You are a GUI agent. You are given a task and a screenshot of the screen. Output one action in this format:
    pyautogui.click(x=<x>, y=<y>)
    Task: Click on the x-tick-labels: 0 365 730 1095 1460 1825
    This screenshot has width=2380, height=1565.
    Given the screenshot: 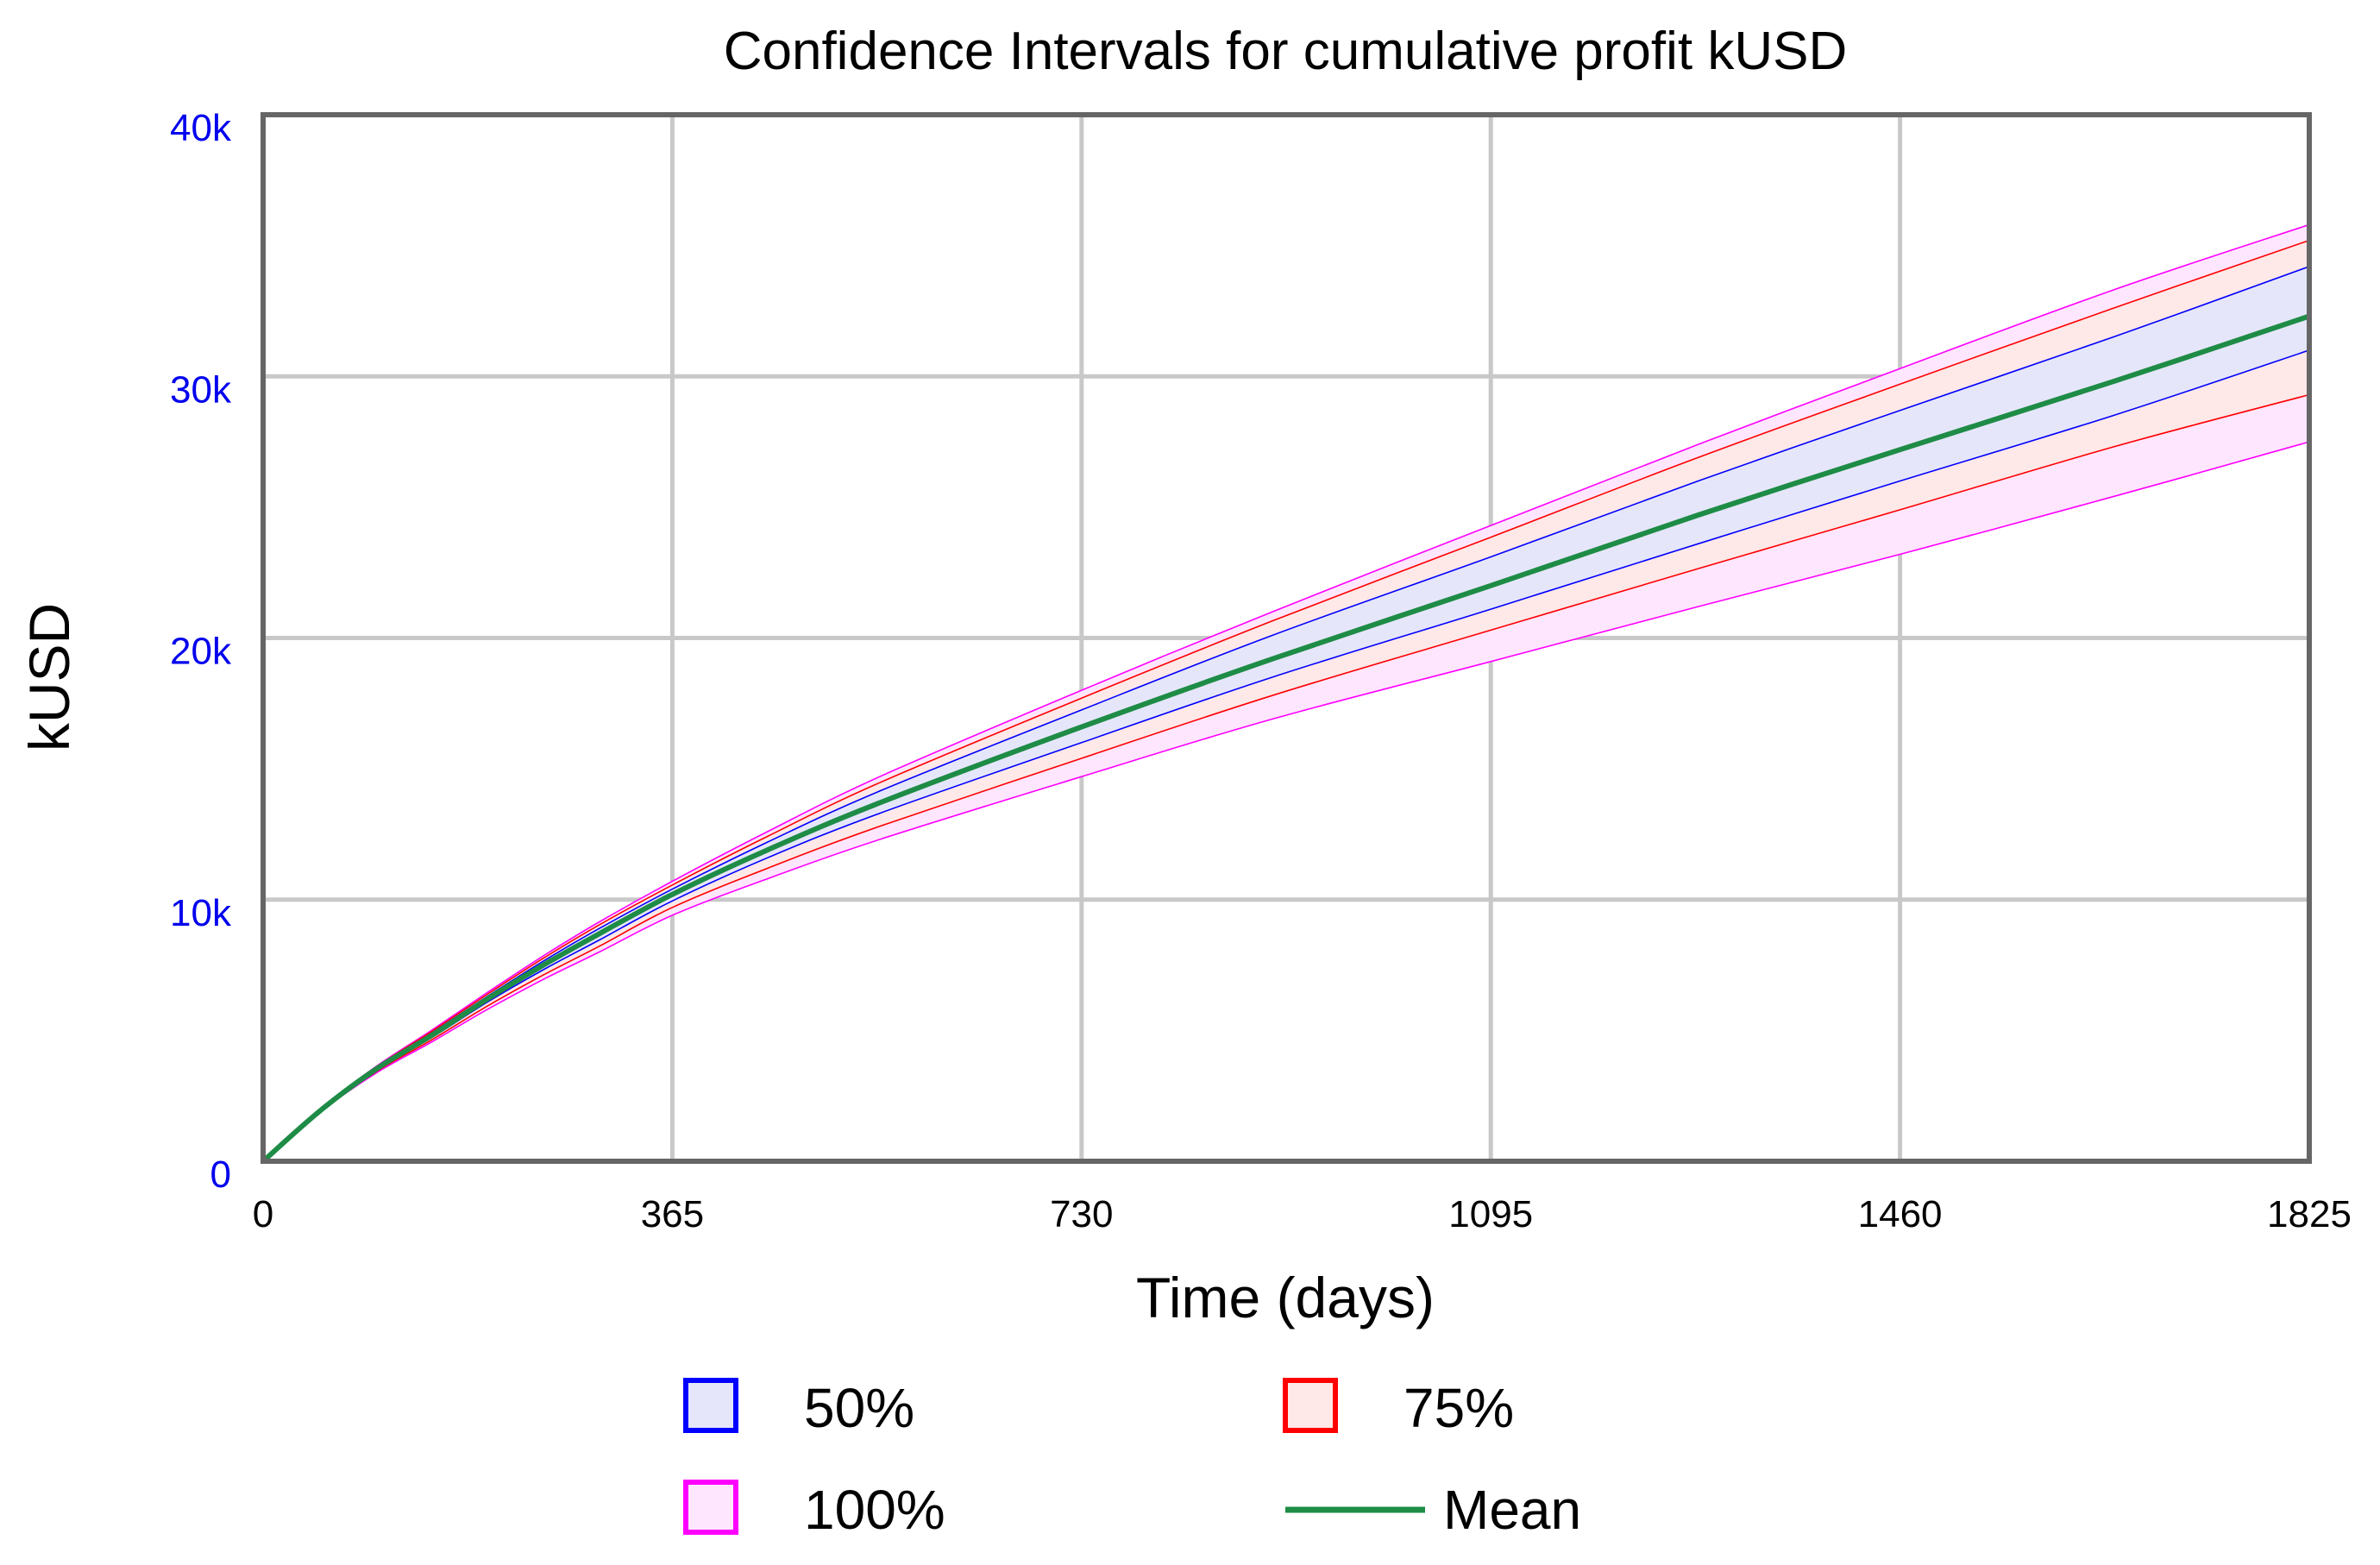 What is the action you would take?
    pyautogui.click(x=1302, y=1214)
    